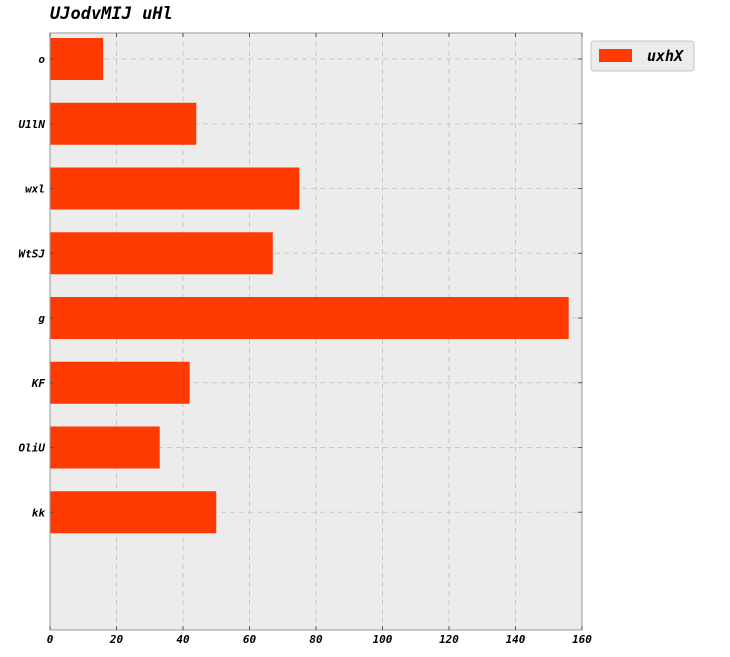 The height and width of the screenshot is (657, 730). Describe the element at coordinates (39, 512) in the screenshot. I see `y-tick-label: kk` at that location.